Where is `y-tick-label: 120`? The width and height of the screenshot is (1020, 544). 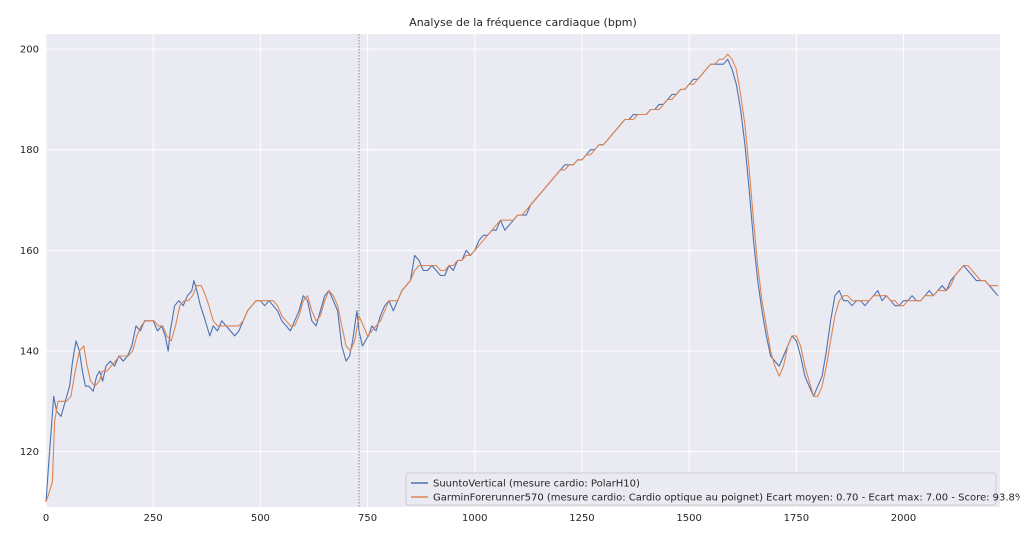
y-tick-label: 120 is located at coordinates (29, 452).